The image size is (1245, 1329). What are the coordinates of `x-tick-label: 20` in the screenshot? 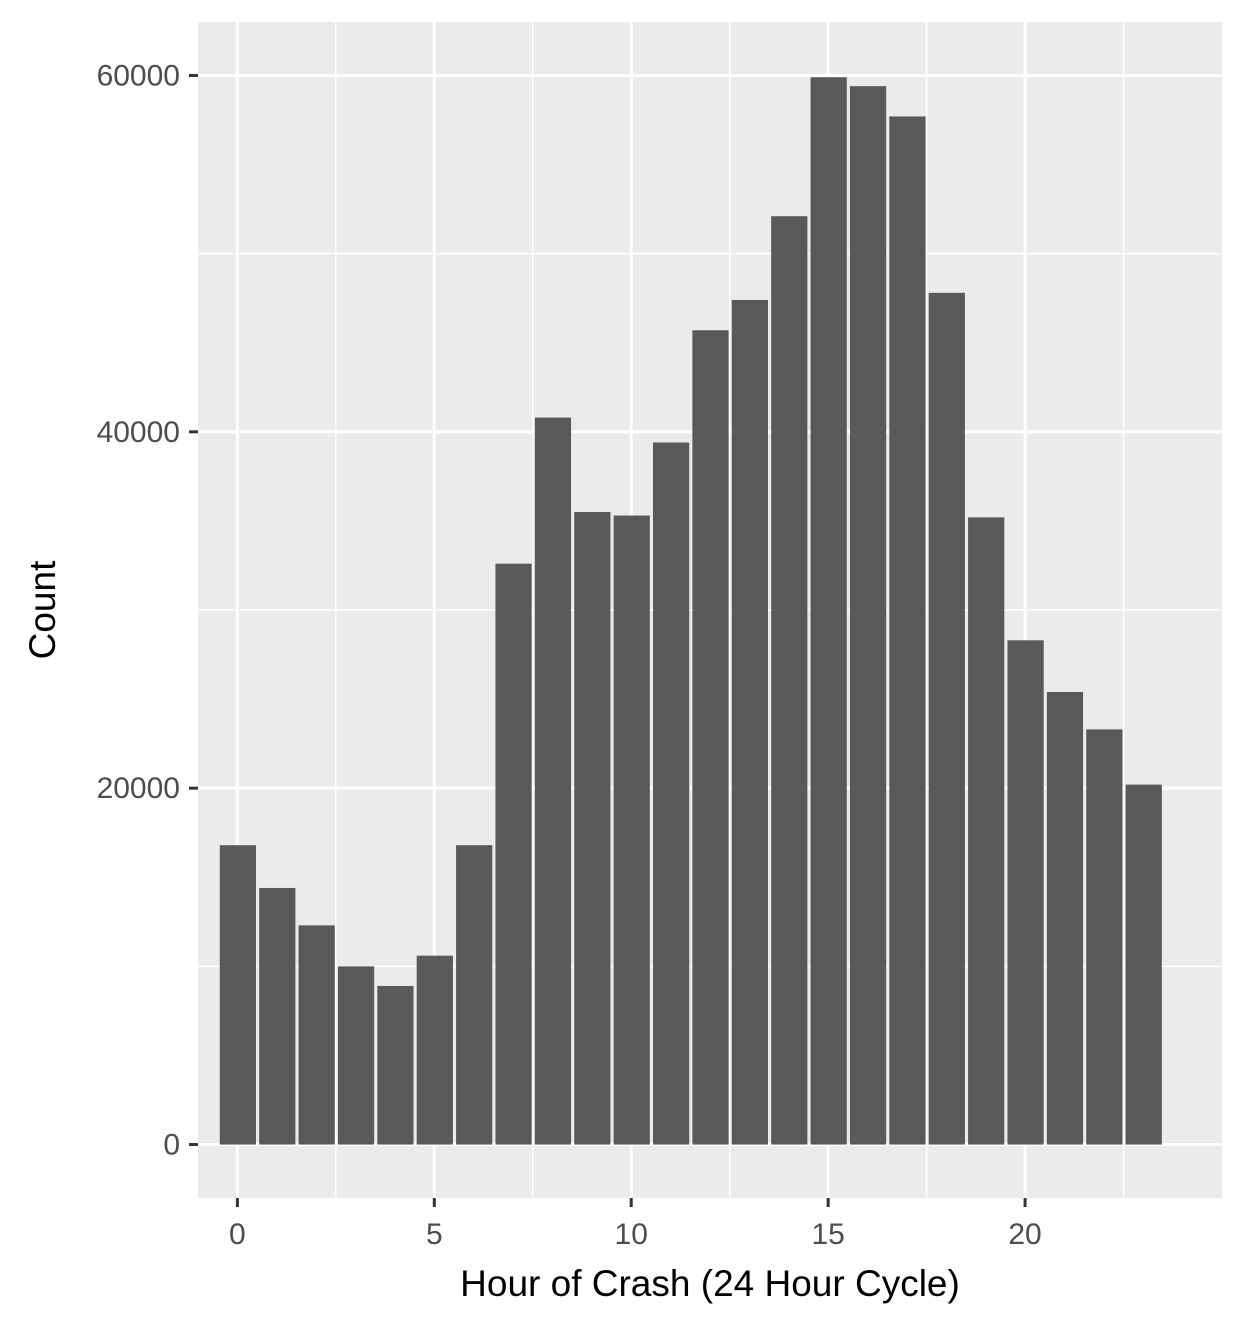 It's located at (1024, 1234).